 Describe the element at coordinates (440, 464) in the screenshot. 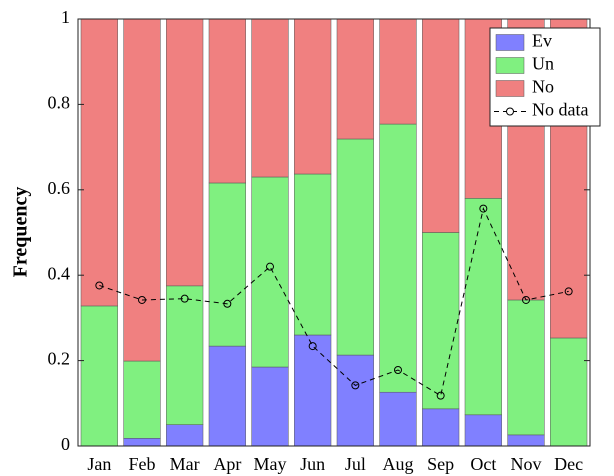

I see `x-tick-label: Sep` at that location.